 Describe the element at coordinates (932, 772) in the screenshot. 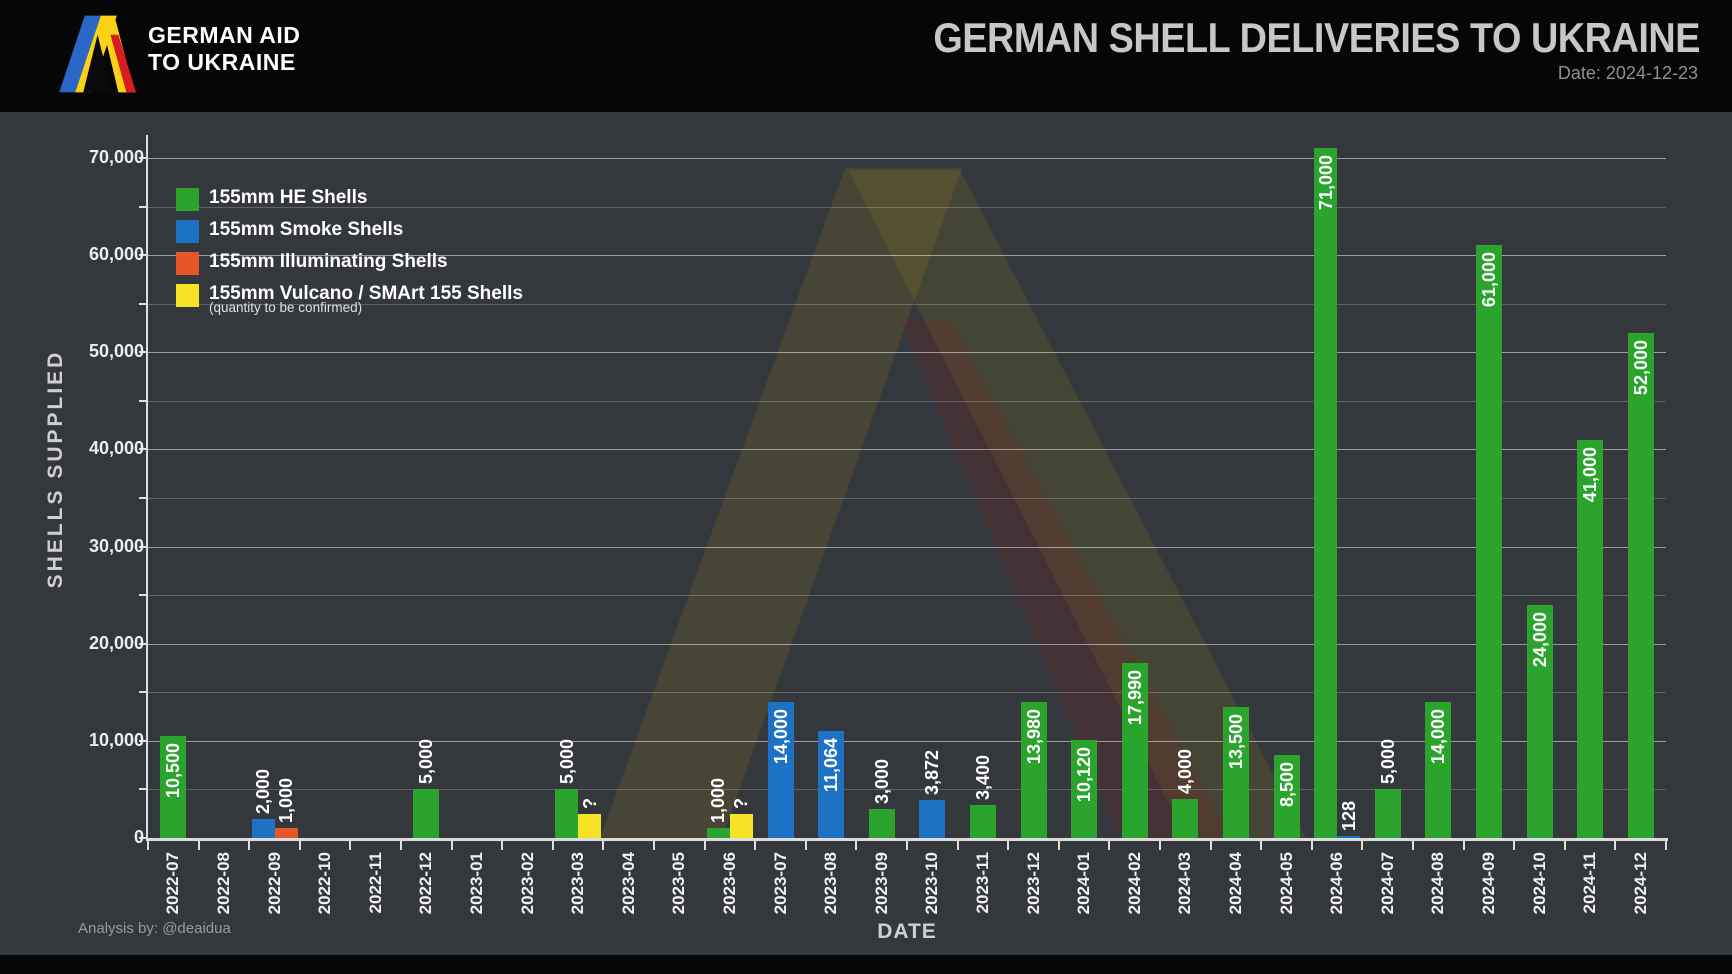

I see `bar-value-label: 3,872` at that location.